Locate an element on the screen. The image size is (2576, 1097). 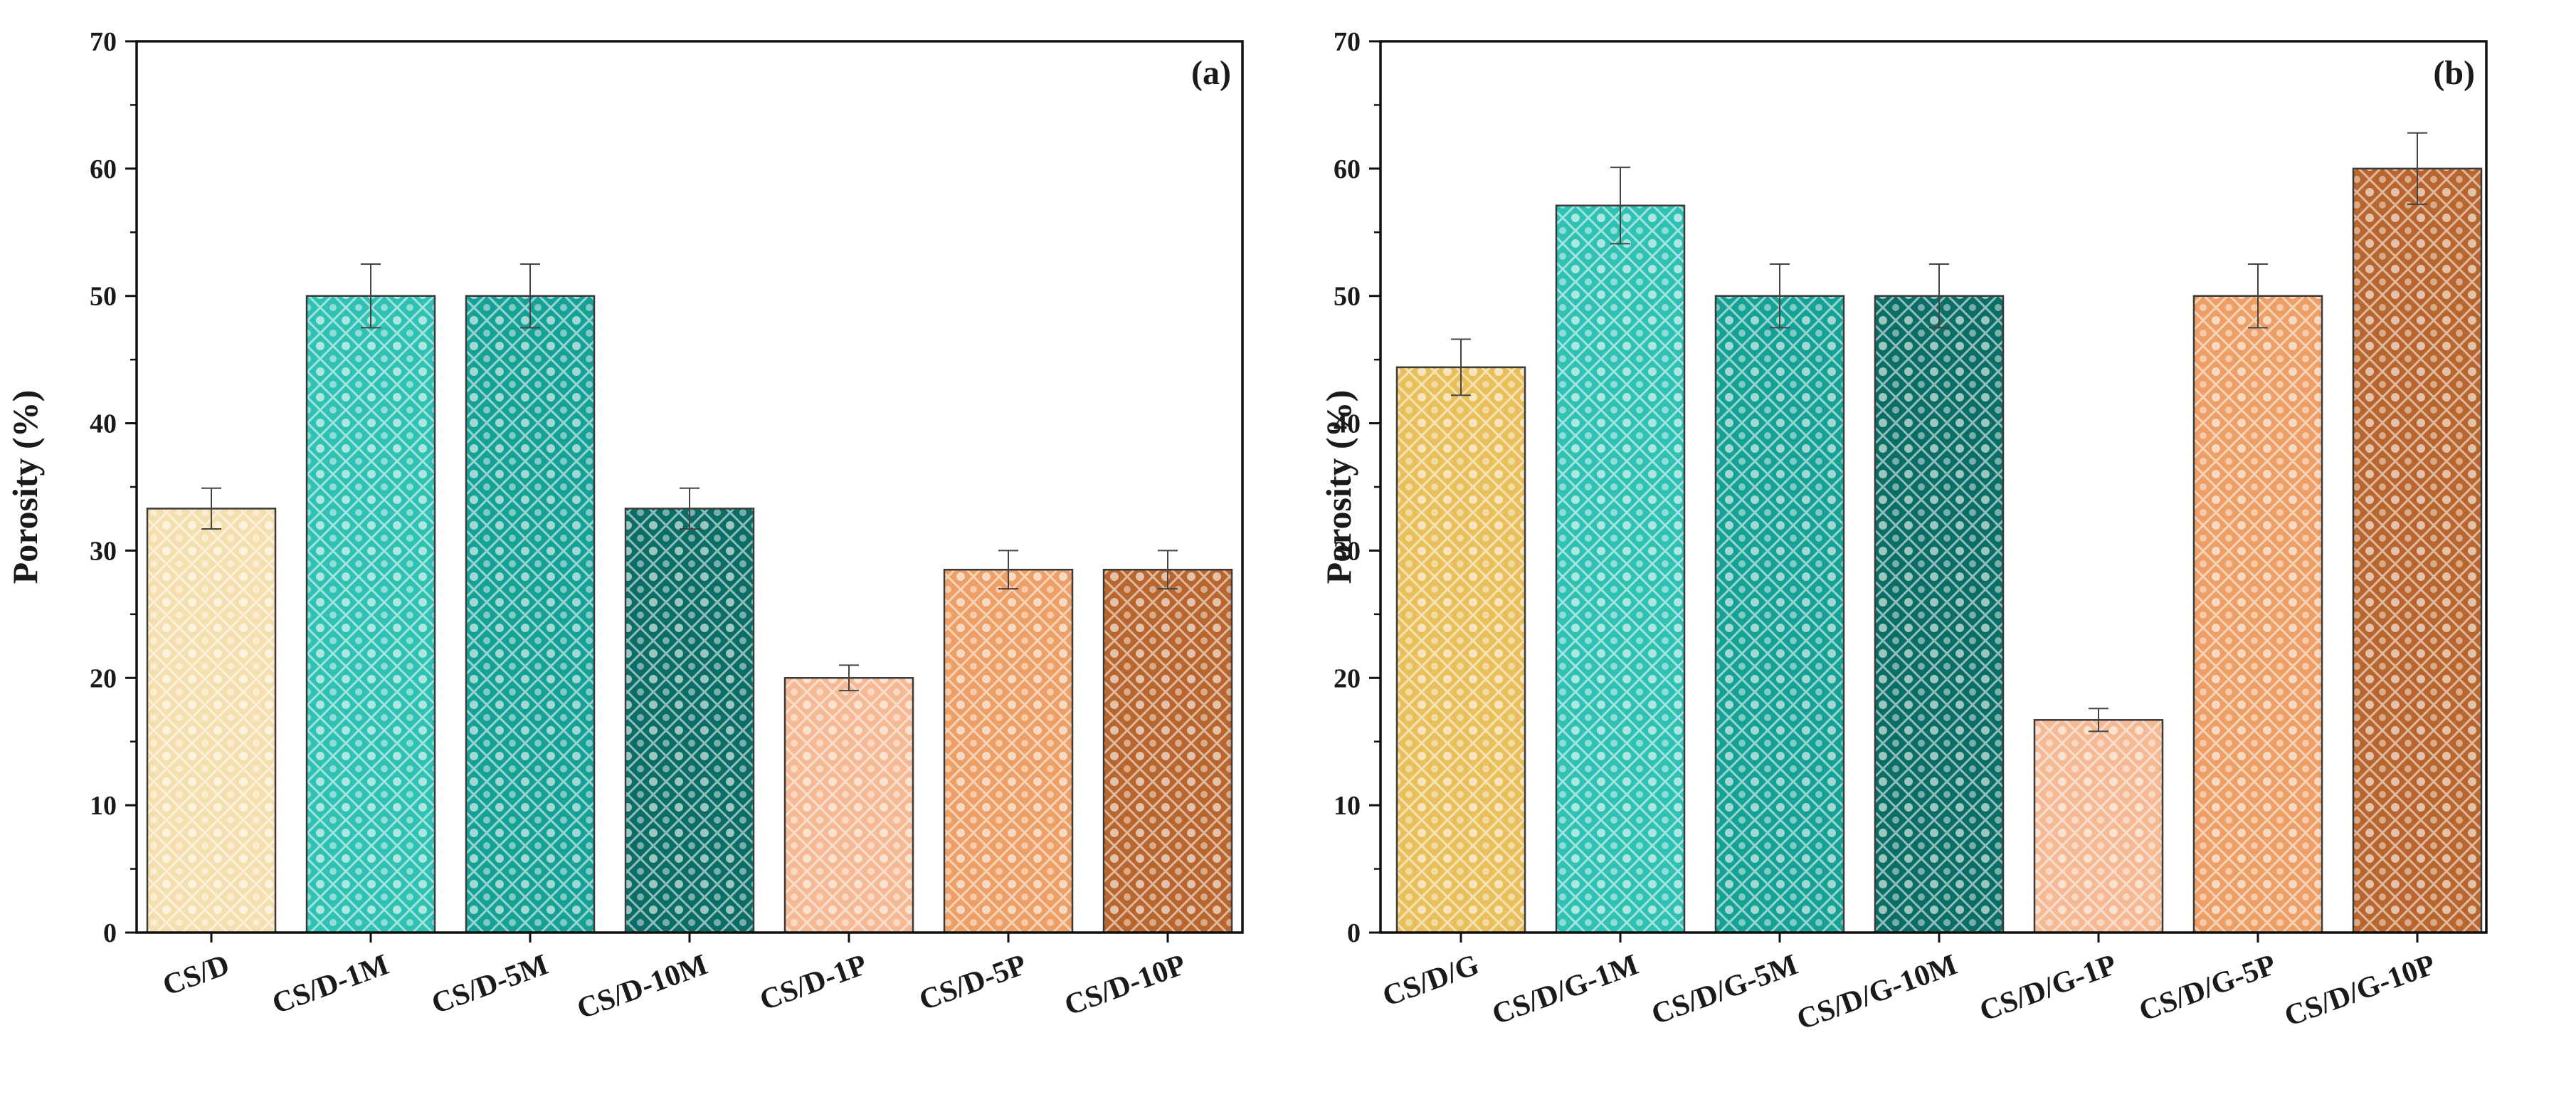
bar-cs-d-g-1p is located at coordinates (2098, 826).